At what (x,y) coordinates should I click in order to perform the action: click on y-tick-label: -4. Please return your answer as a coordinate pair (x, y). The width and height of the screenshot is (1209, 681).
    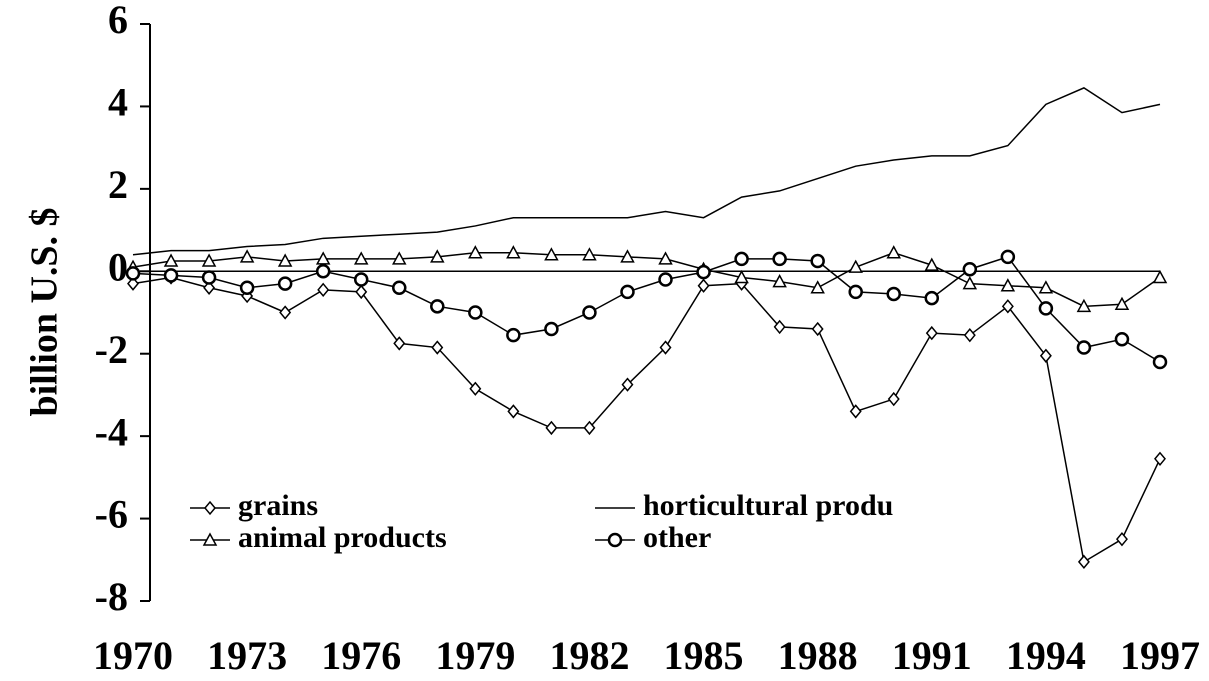
    Looking at the image, I should click on (111, 431).